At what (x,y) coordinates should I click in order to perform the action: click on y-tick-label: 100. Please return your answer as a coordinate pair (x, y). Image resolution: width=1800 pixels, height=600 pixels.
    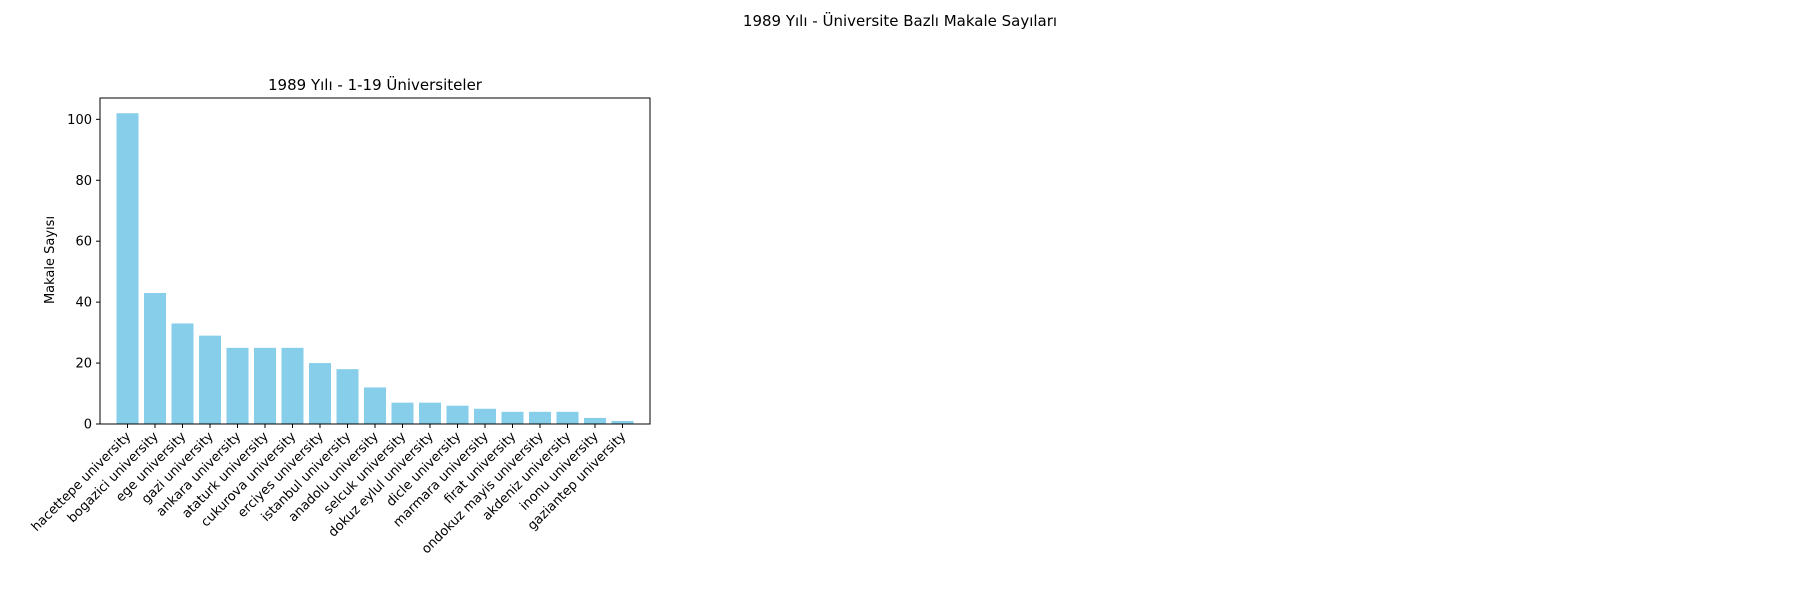
    Looking at the image, I should click on (79, 120).